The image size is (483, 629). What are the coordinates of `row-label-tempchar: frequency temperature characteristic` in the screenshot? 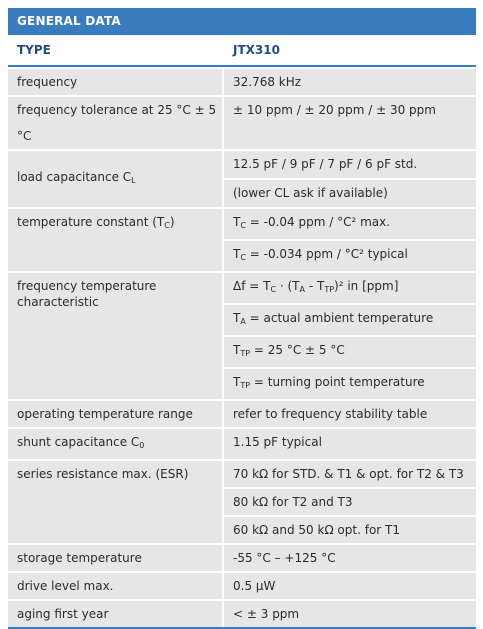 It's located at (116, 335).